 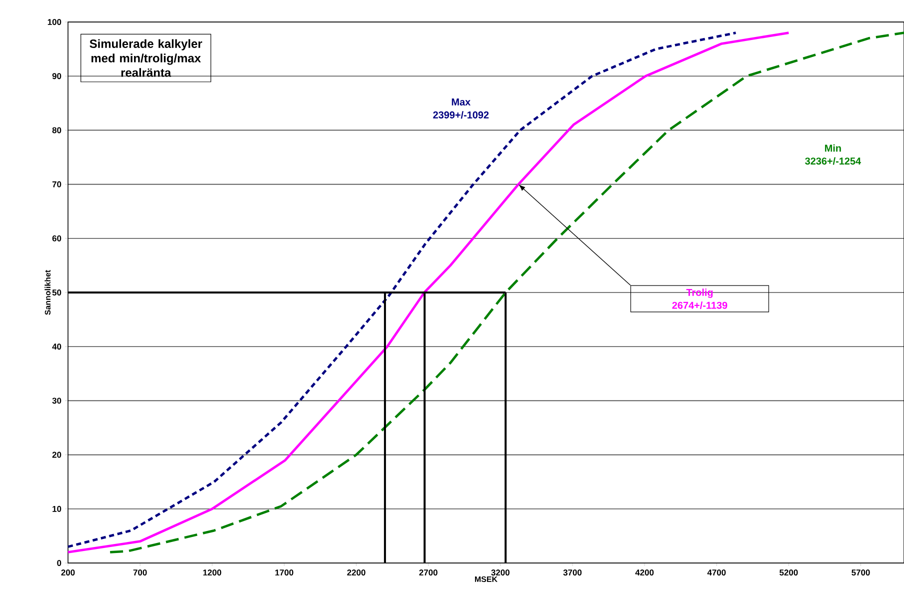 What do you see at coordinates (716, 573) in the screenshot?
I see `x-tick-label: 4700` at bounding box center [716, 573].